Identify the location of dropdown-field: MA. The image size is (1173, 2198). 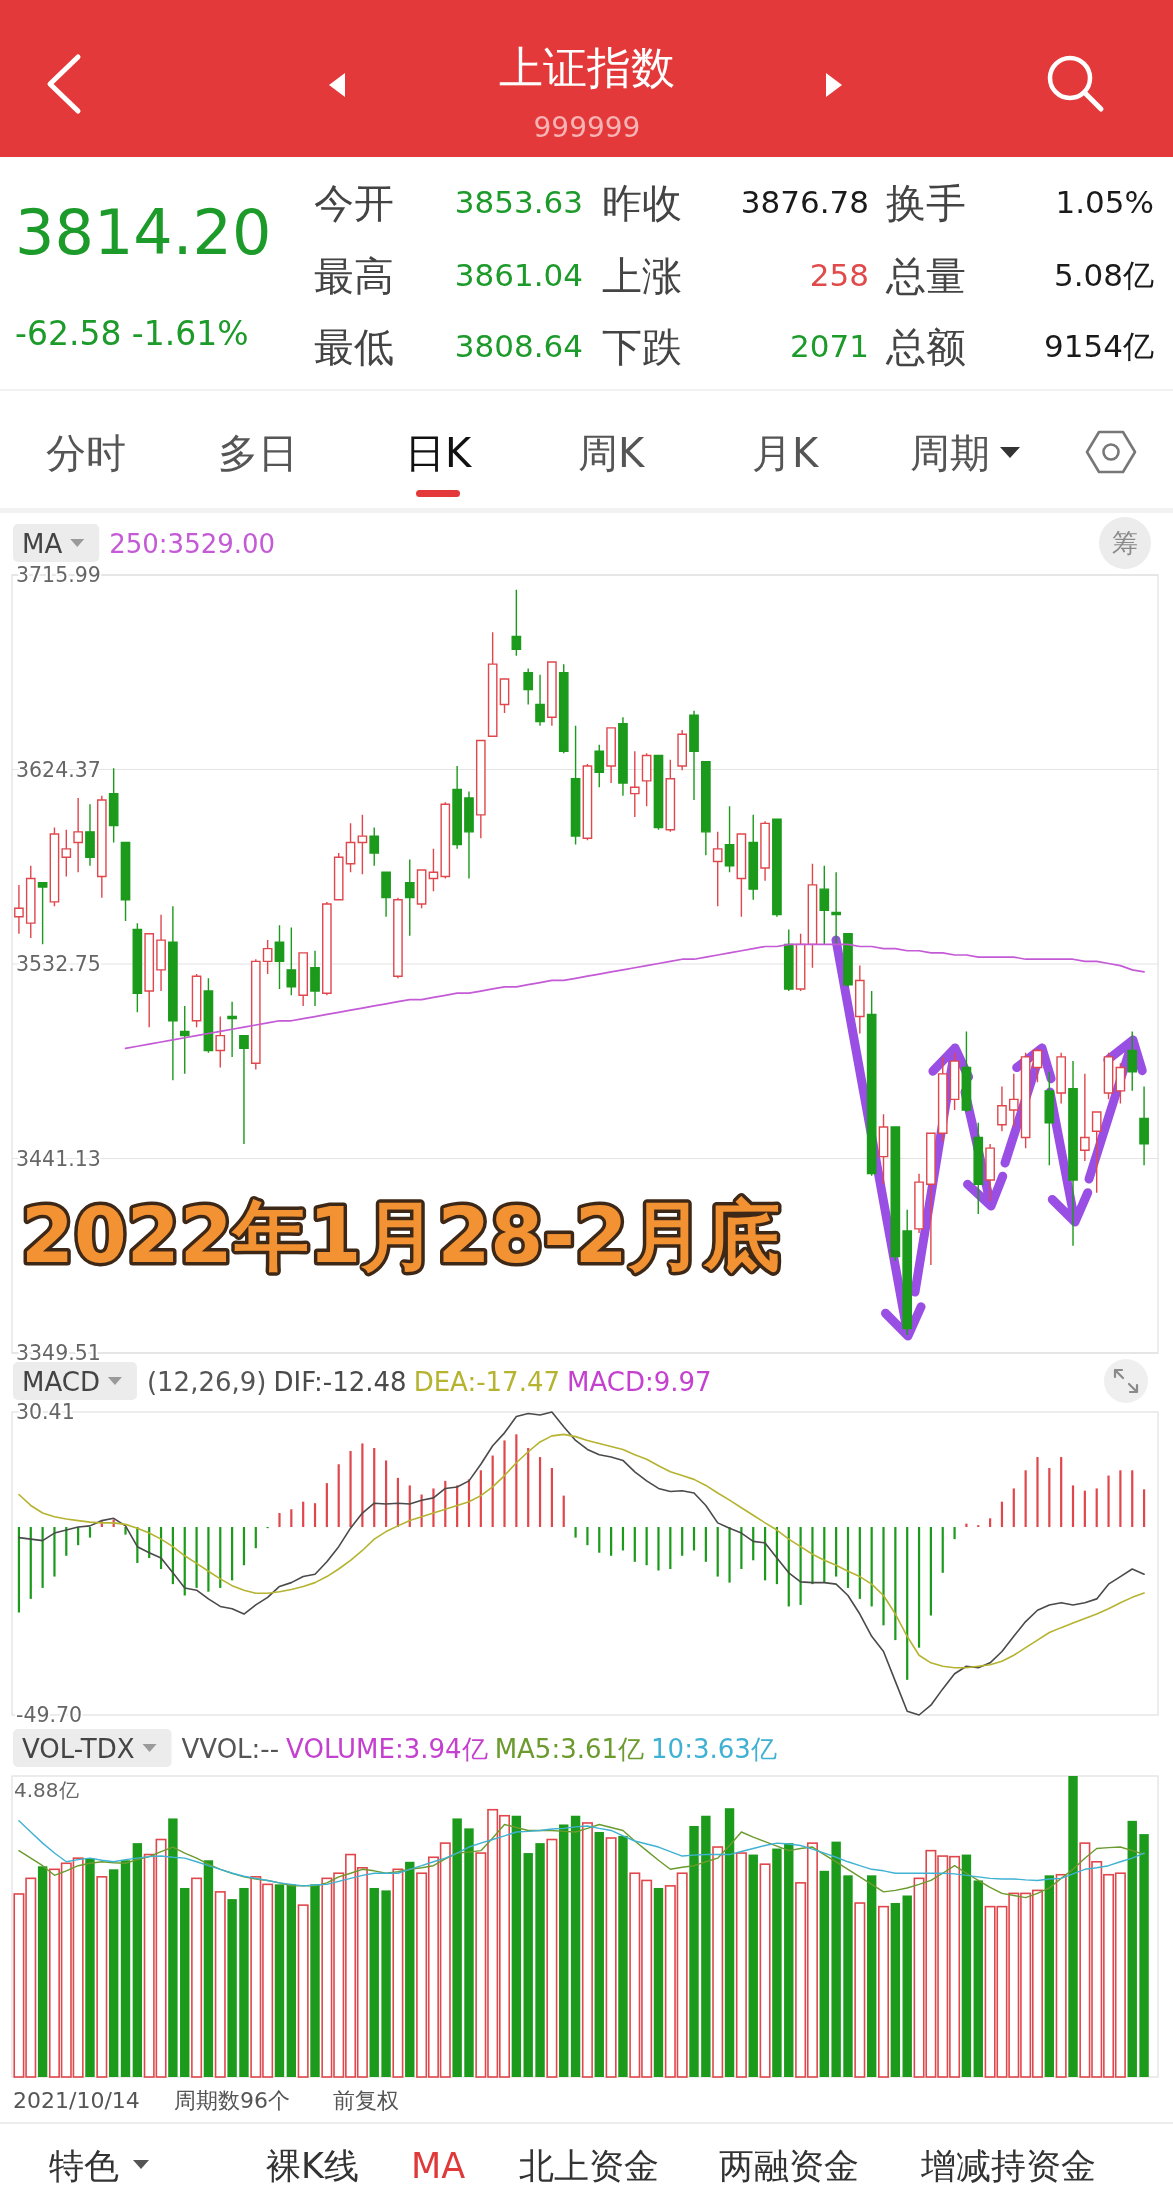
(56, 543).